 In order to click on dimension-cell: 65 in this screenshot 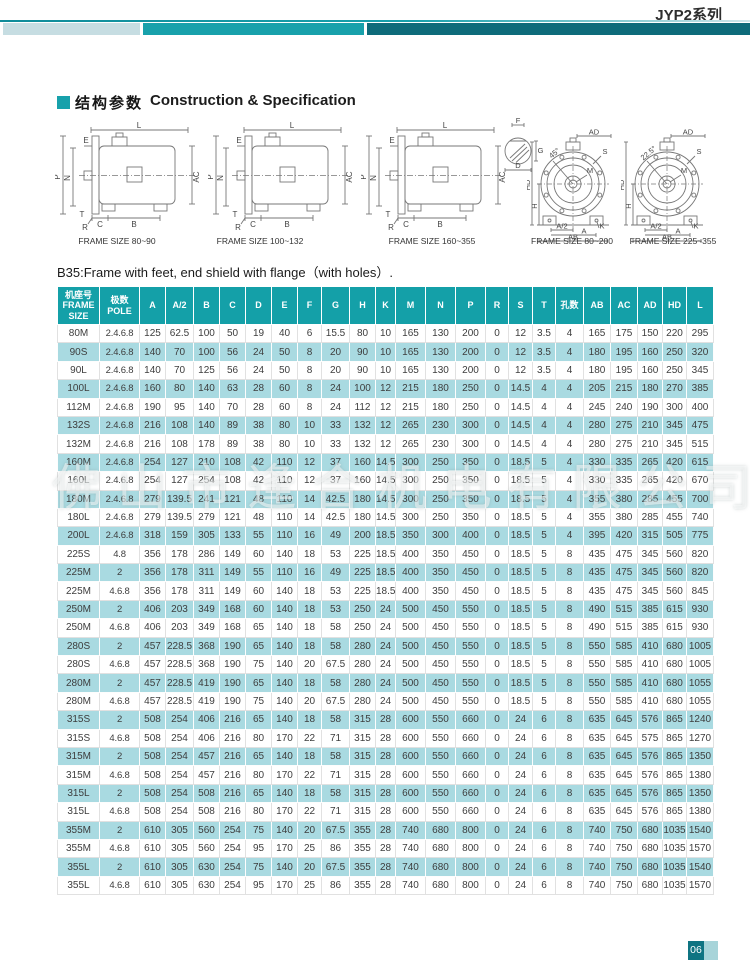, I will do `click(258, 720)`.